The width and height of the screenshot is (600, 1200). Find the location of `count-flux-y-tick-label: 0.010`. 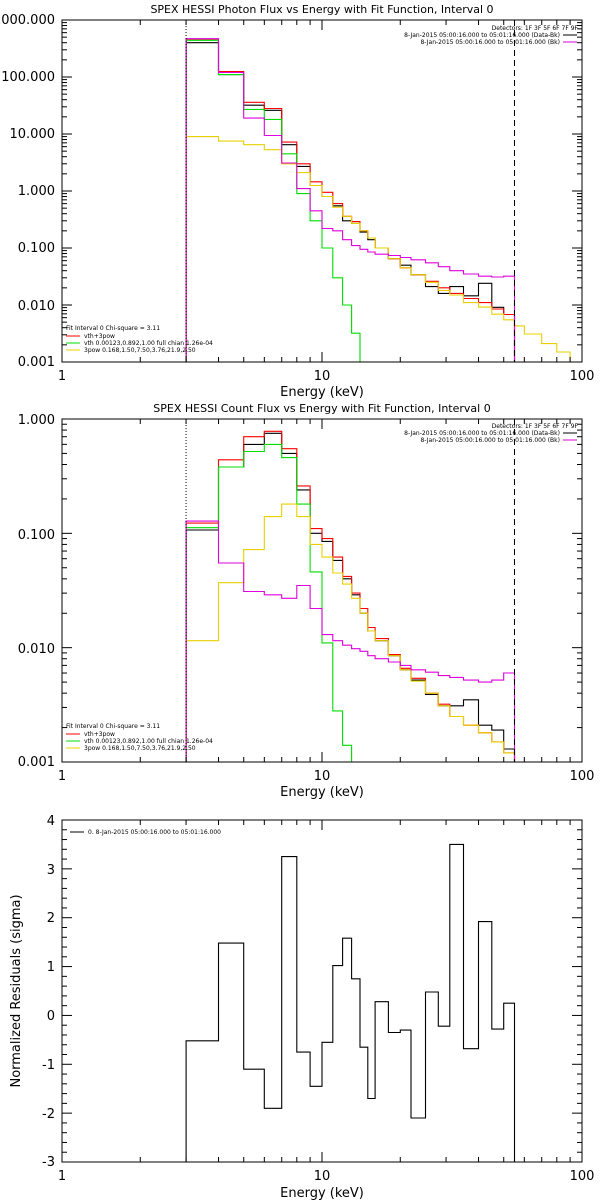

count-flux-y-tick-label: 0.010 is located at coordinates (36, 649).